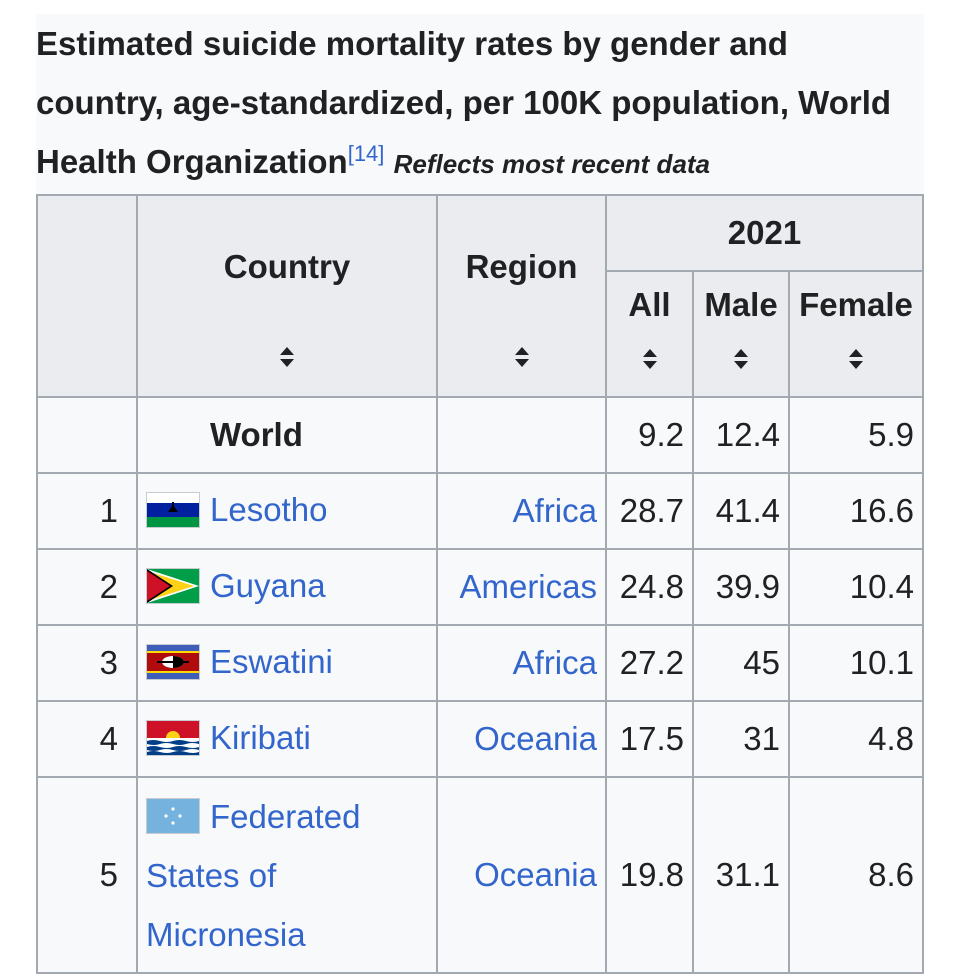 Image resolution: width=960 pixels, height=974 pixels. I want to click on year-header: 2021, so click(764, 233).